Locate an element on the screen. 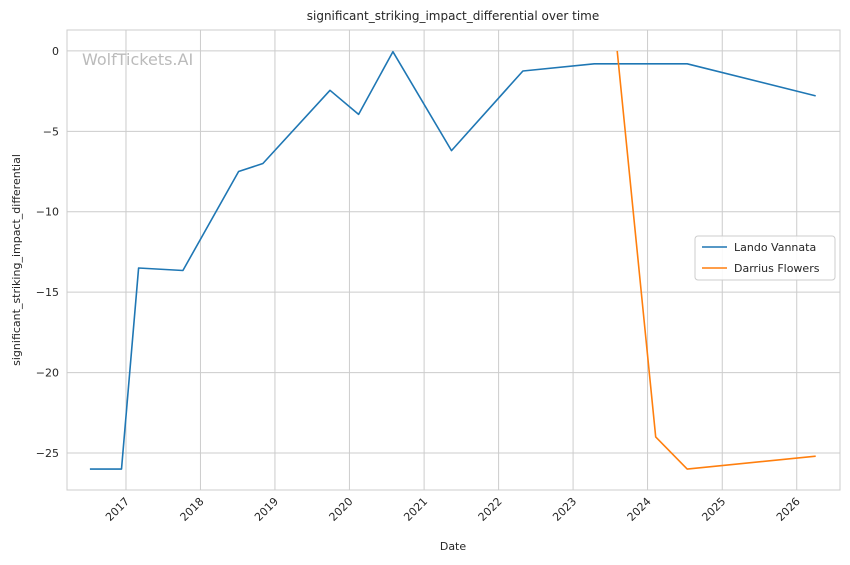 The width and height of the screenshot is (850, 565). legend-label-darrius-flowers: Darrius Flowers is located at coordinates (777, 268).